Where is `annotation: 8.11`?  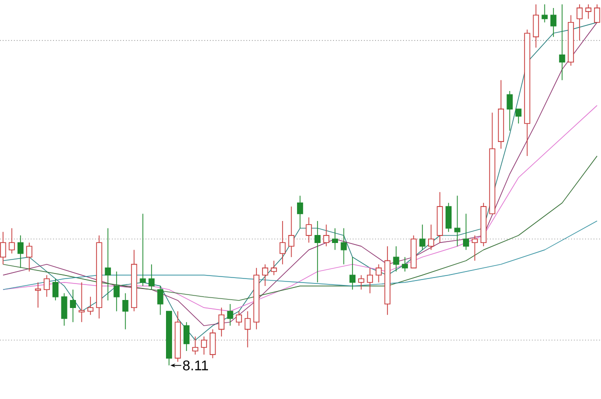 annotation: 8.11 is located at coordinates (195, 365).